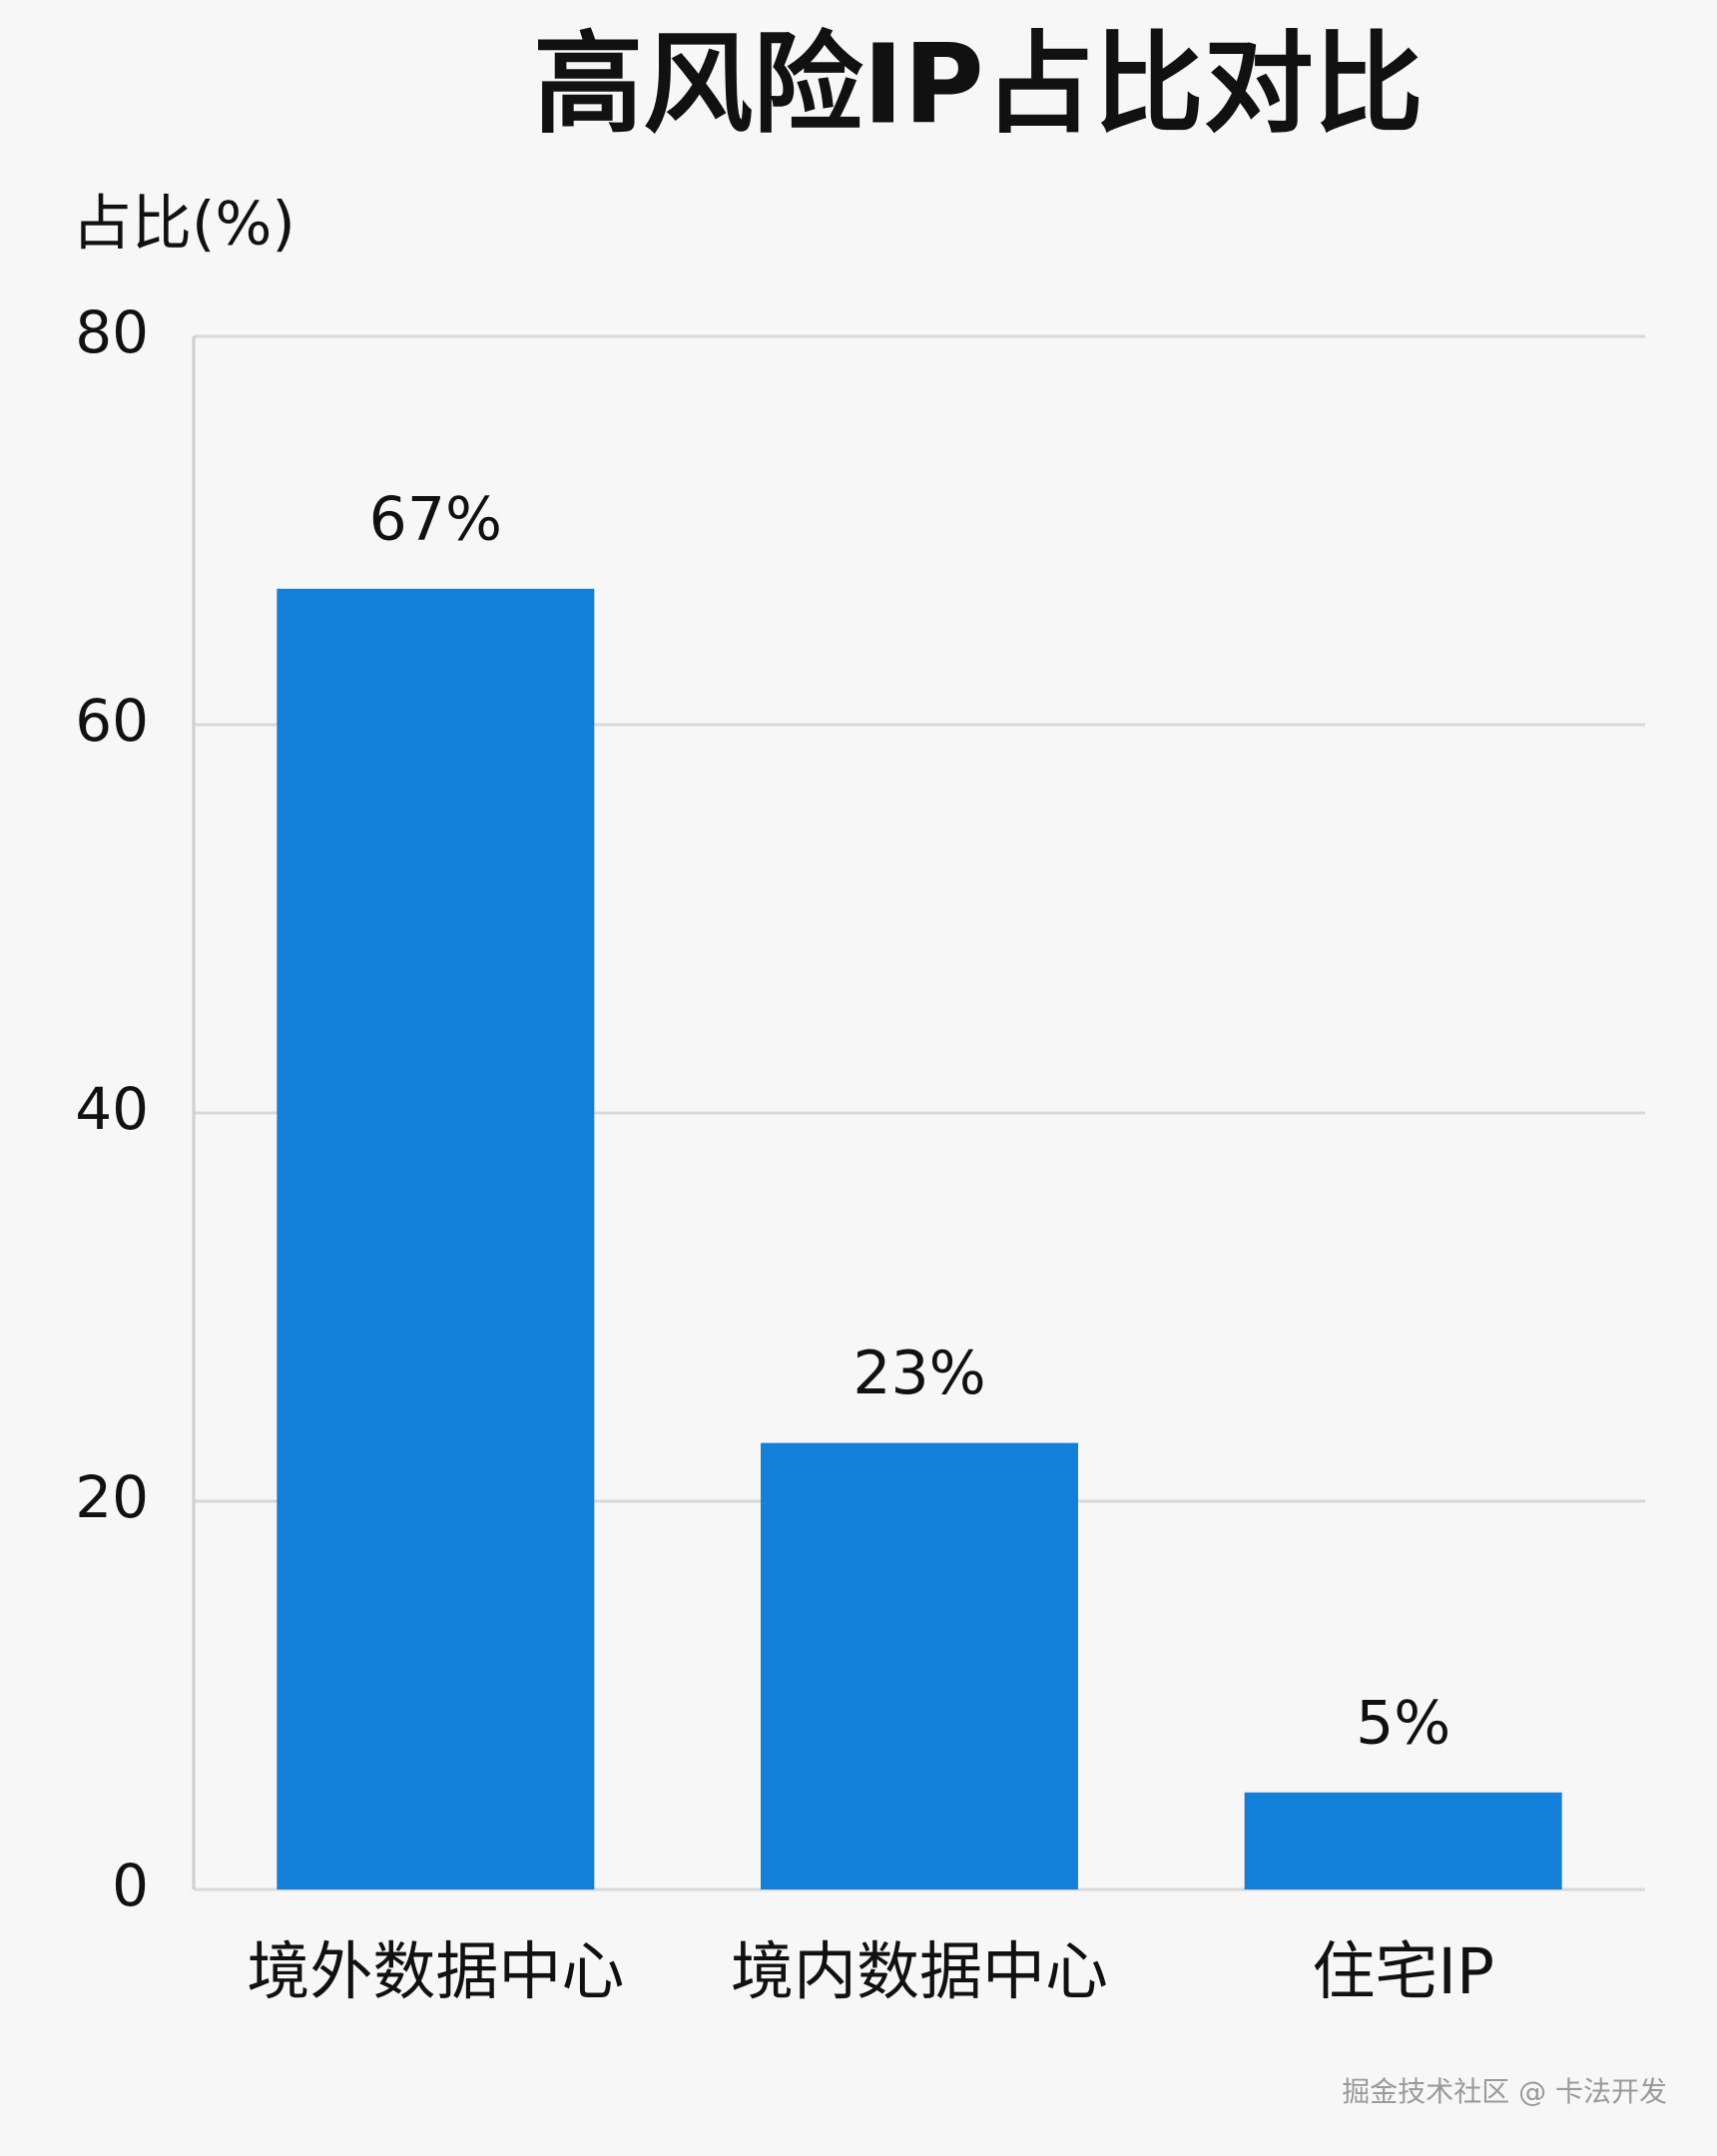 The width and height of the screenshot is (1717, 2156). Describe the element at coordinates (435, 1971) in the screenshot. I see `x-tick-label: 境外数据中心` at that location.